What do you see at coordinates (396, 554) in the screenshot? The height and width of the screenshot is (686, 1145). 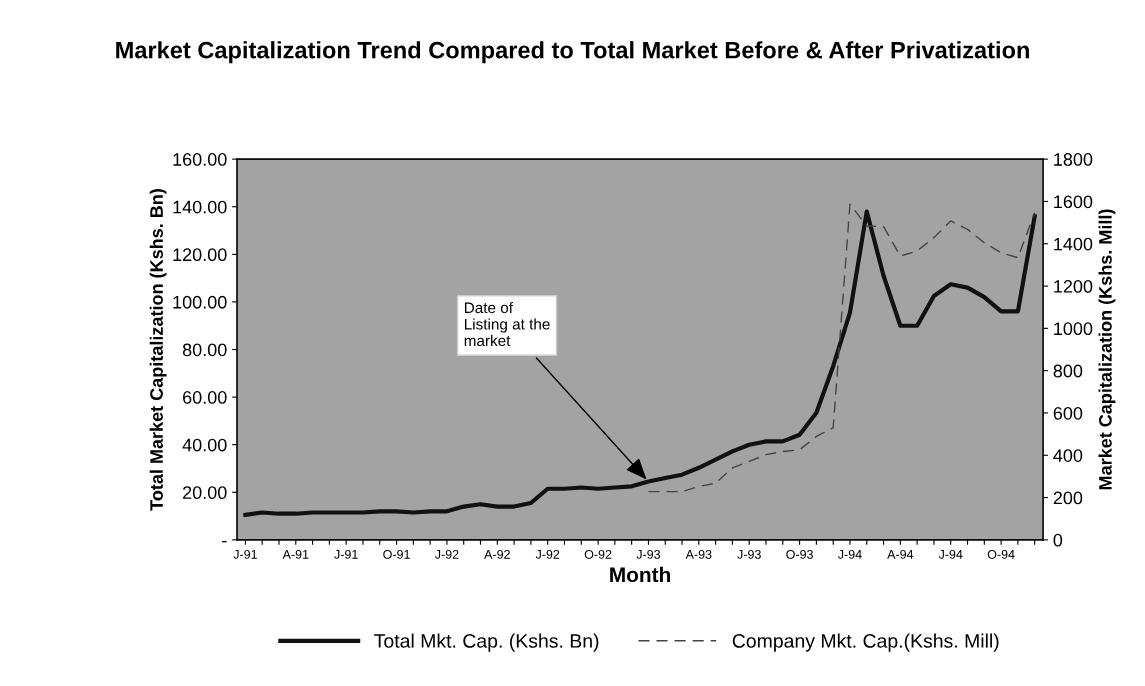 I see `x-tick-label: O-91` at bounding box center [396, 554].